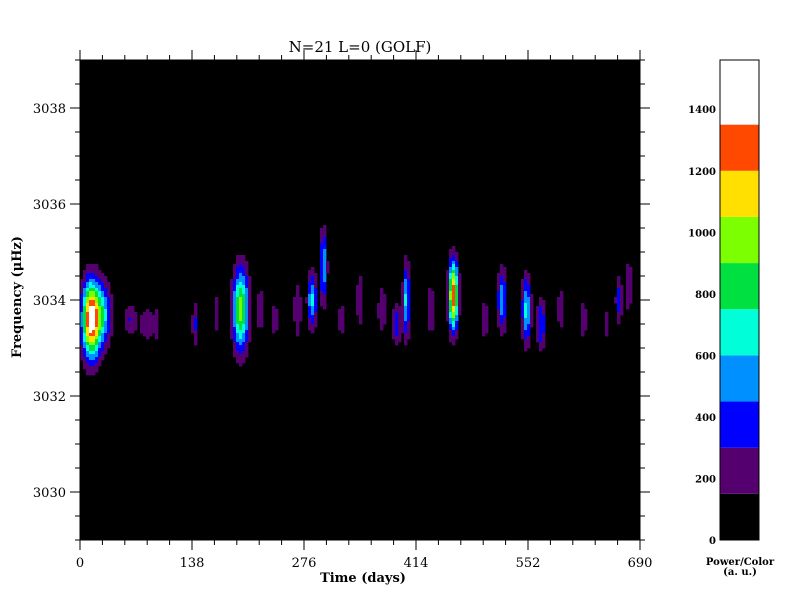  Describe the element at coordinates (49, 493) in the screenshot. I see `y-tick-label: 3030` at that location.